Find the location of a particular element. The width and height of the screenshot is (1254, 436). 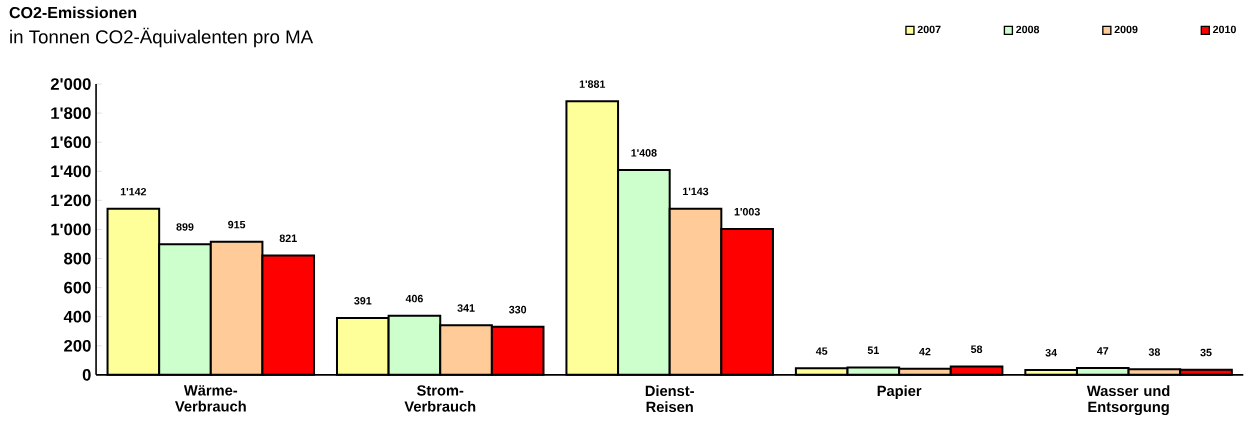

y-tick-label: 200 is located at coordinates (77, 345).